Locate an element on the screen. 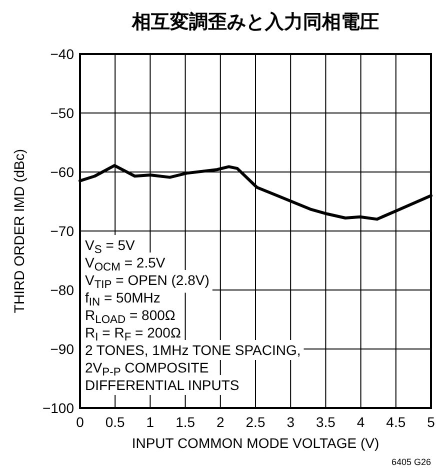 The width and height of the screenshot is (438, 469). x-tick-label: 0 is located at coordinates (80, 422).